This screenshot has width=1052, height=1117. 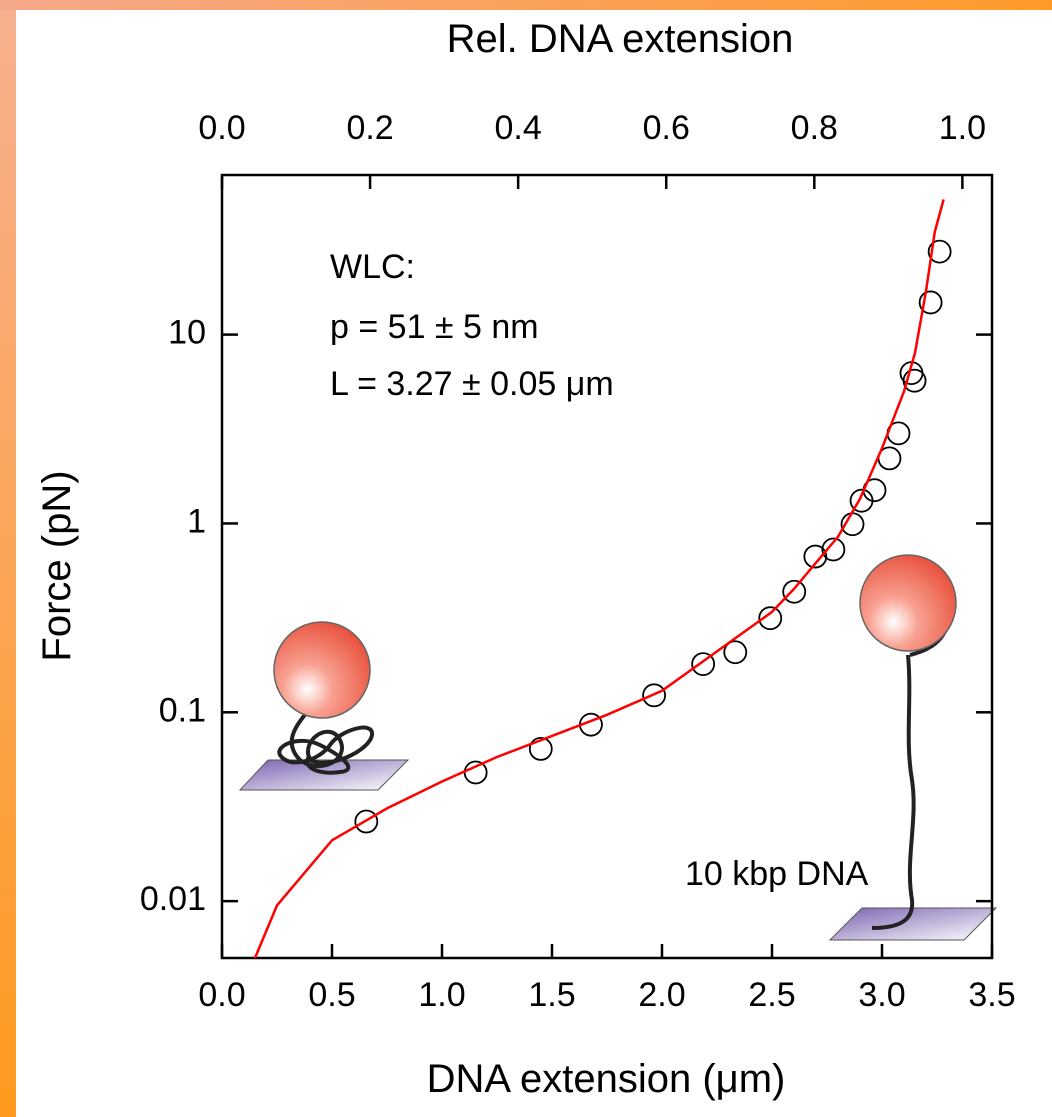 What do you see at coordinates (606, 1079) in the screenshot?
I see `x-axis-label: DNA extension (μm)` at bounding box center [606, 1079].